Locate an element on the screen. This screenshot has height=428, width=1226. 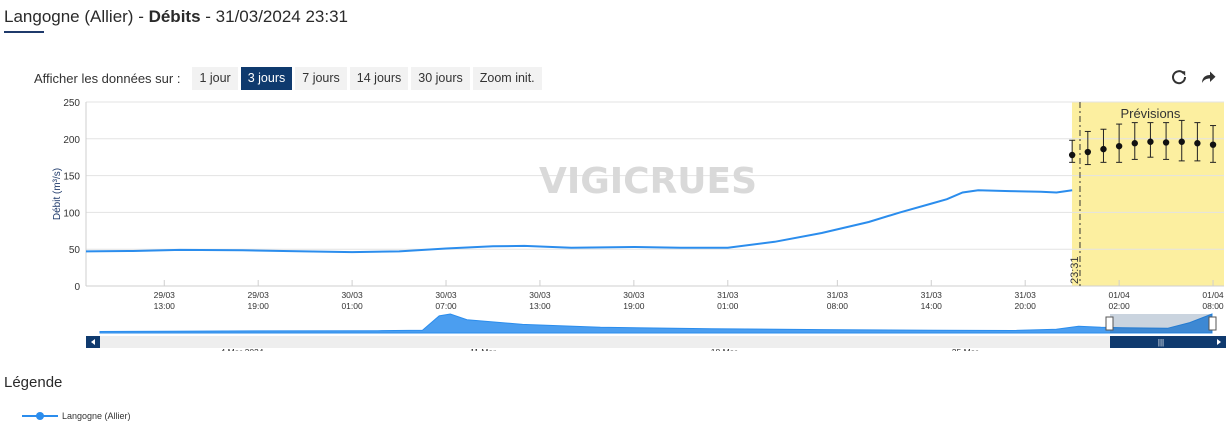
scrollbar-track is located at coordinates (656, 342).